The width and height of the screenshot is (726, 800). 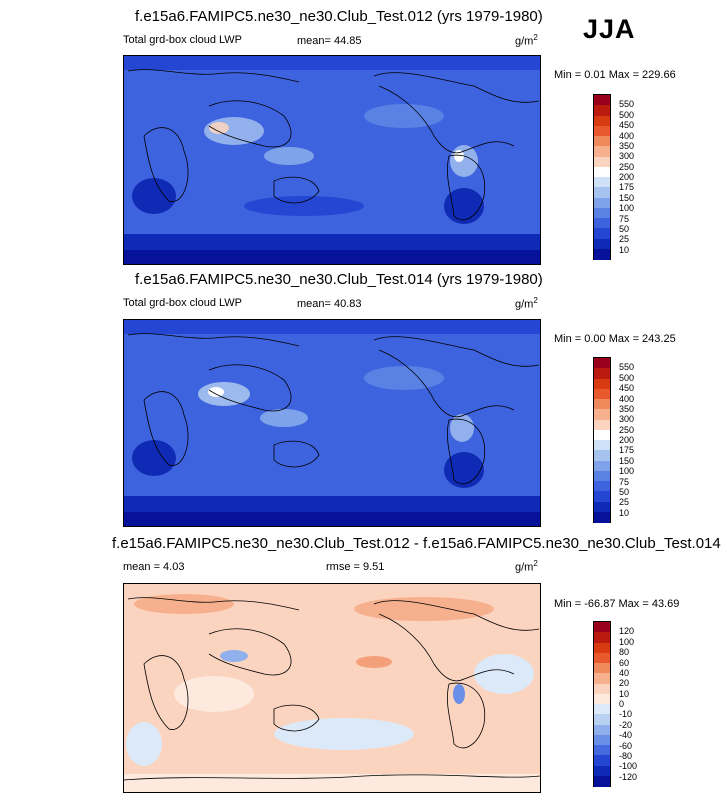 What do you see at coordinates (526, 40) in the screenshot?
I see `panel-1-units: g/m2` at bounding box center [526, 40].